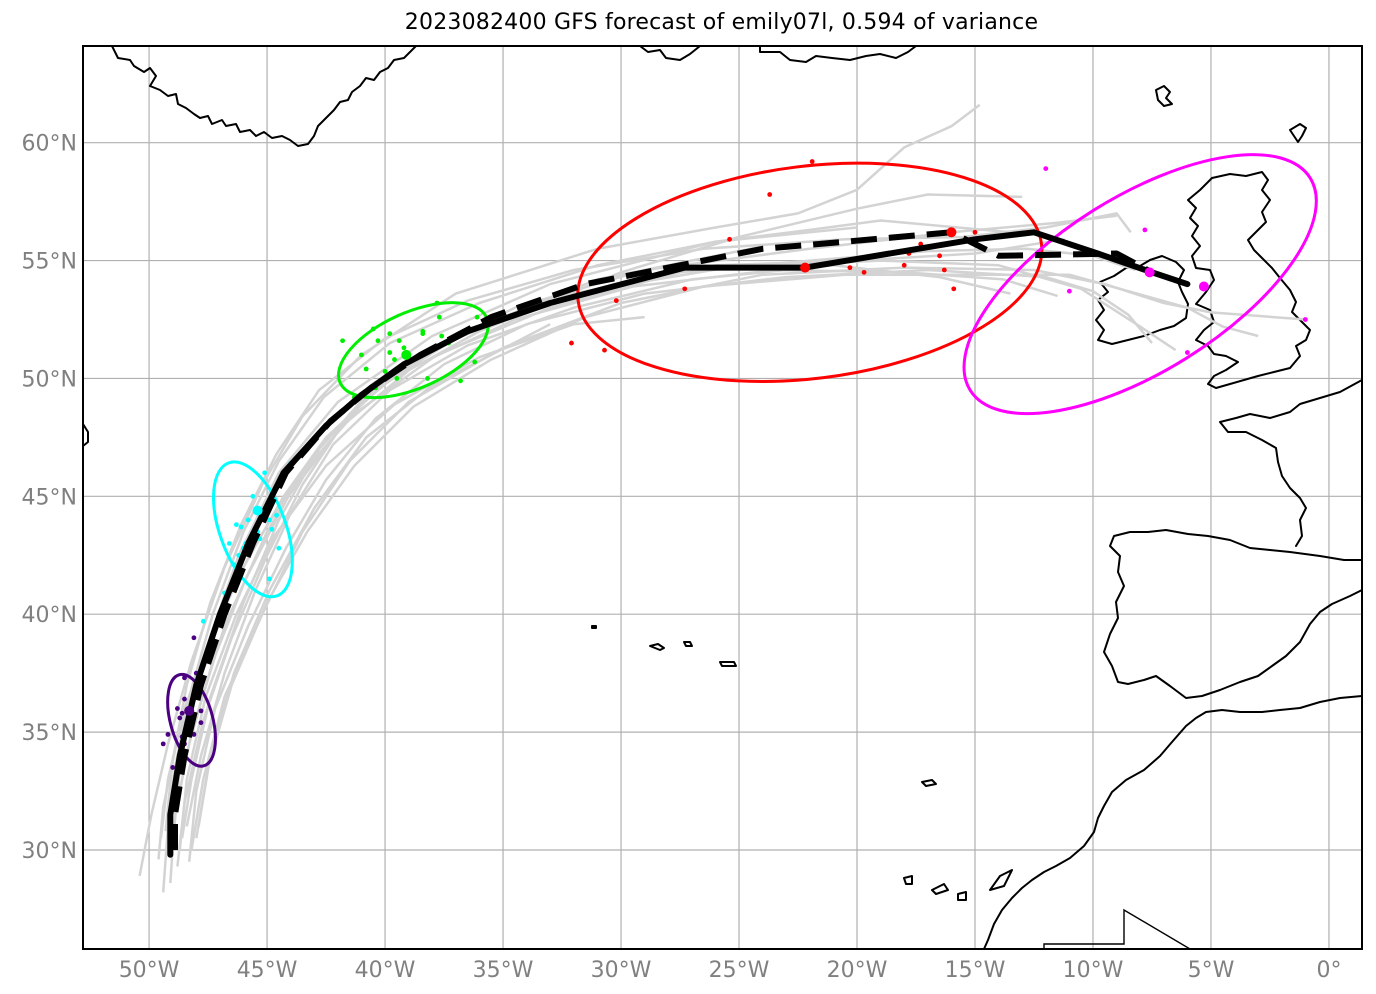 Image resolution: width=1376 pixels, height=994 pixels. What do you see at coordinates (86, 435) in the screenshot?
I see `coastline-newfoundland` at bounding box center [86, 435].